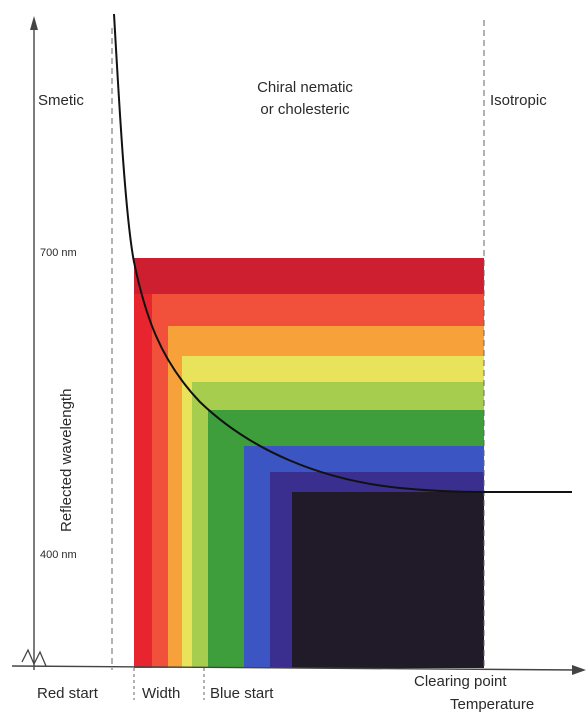 The width and height of the screenshot is (586, 722). What do you see at coordinates (388, 580) in the screenshot?
I see `band-dark` at bounding box center [388, 580].